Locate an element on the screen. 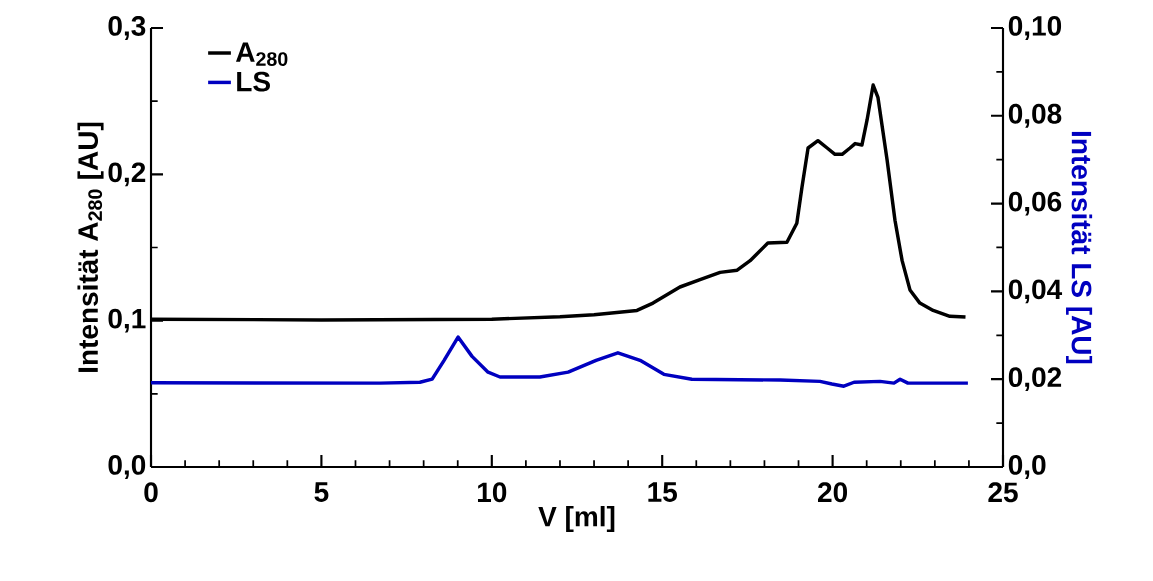 The image size is (1153, 581). y2-tick-label: 0,04 is located at coordinates (1035, 291).